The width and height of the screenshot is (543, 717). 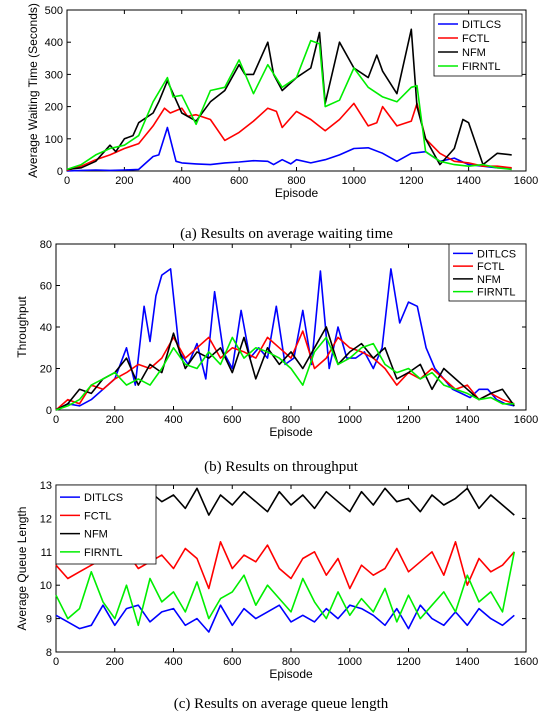 What do you see at coordinates (22, 569) in the screenshot?
I see `y-axis-label: Average Queue Length` at bounding box center [22, 569].